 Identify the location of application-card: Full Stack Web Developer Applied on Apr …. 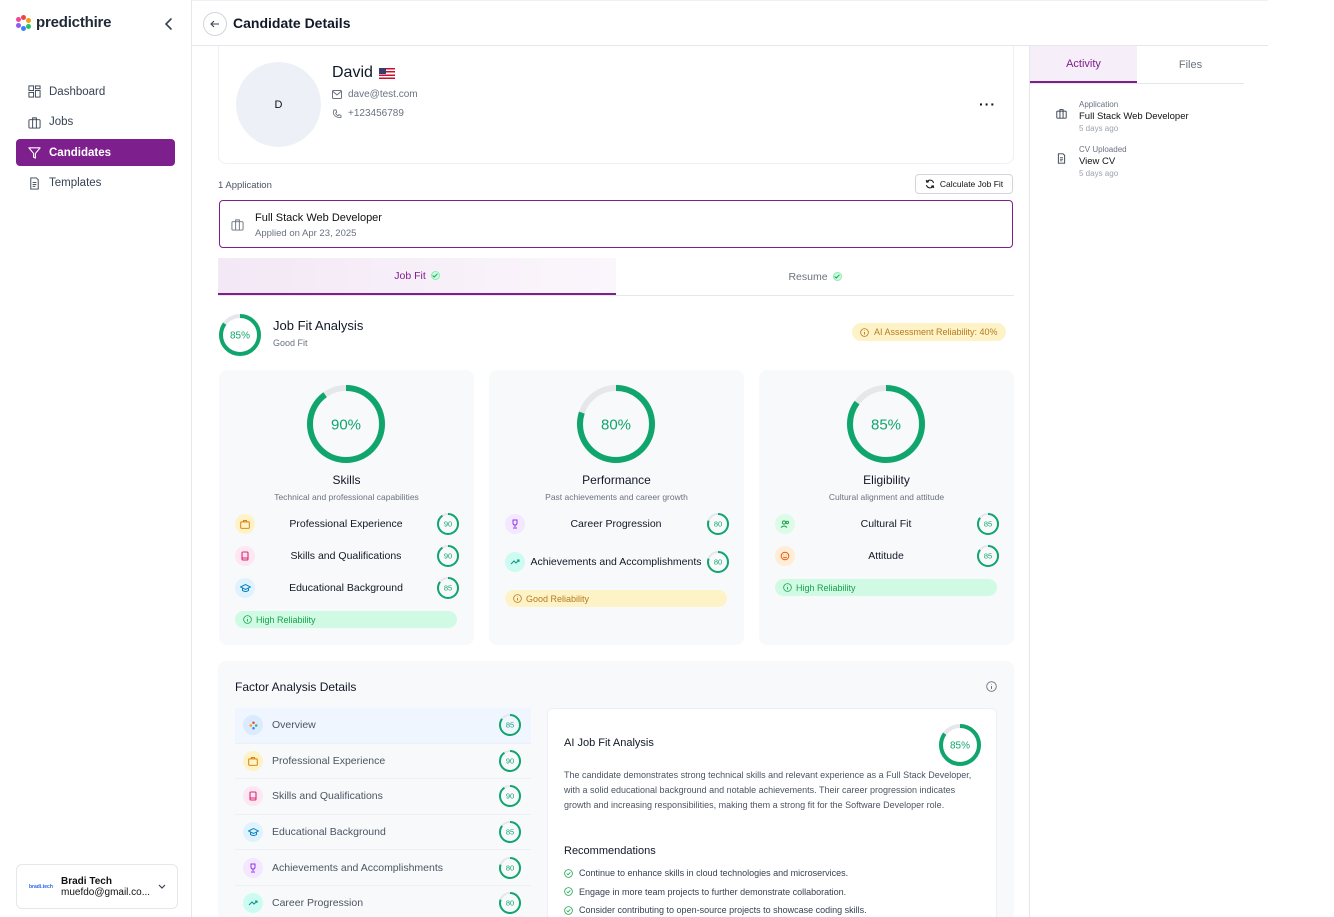
(616, 224).